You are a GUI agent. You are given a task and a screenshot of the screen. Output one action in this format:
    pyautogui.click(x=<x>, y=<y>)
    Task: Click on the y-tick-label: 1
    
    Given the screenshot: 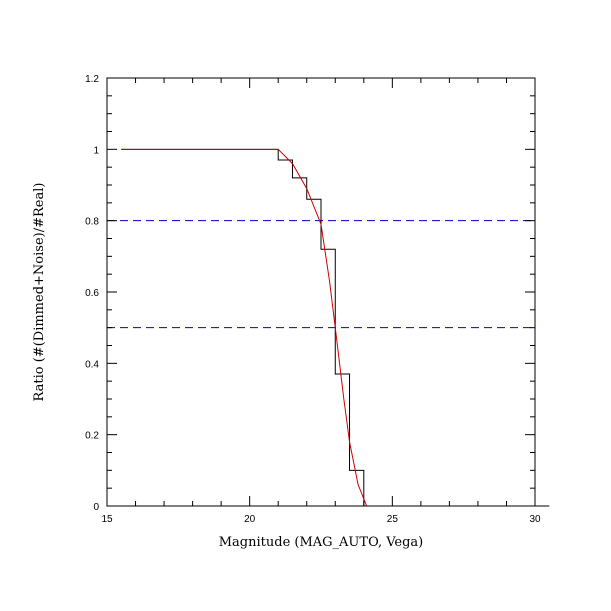 What is the action you would take?
    pyautogui.click(x=96, y=150)
    